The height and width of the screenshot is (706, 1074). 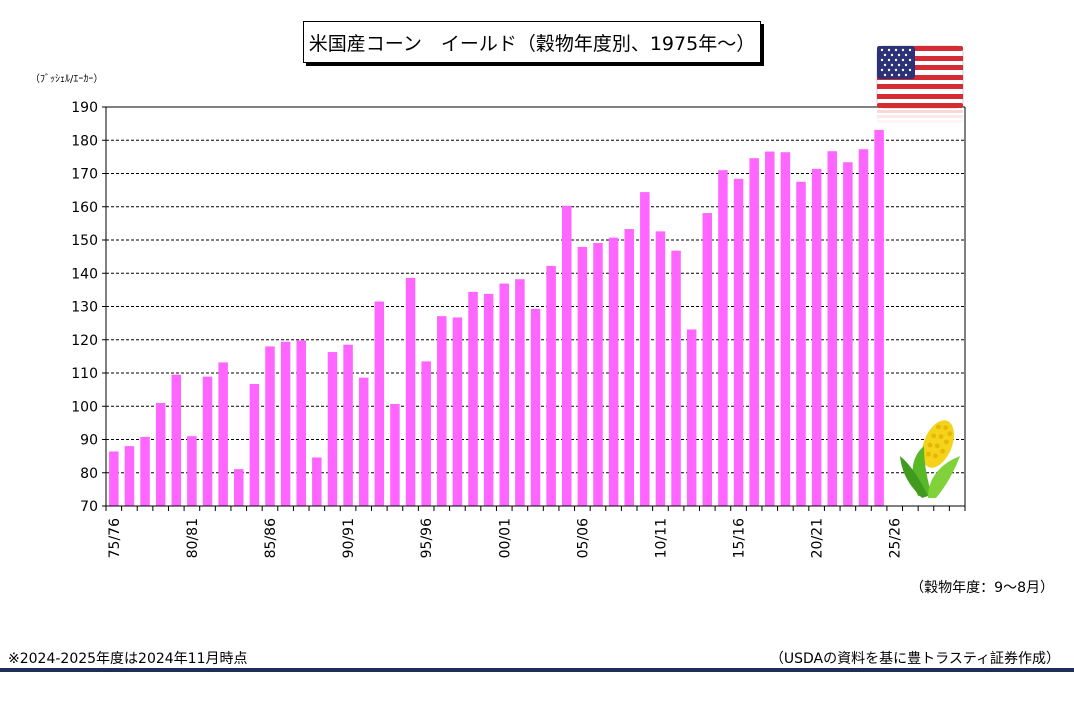 What do you see at coordinates (84, 141) in the screenshot?
I see `y-tick-label: 180` at bounding box center [84, 141].